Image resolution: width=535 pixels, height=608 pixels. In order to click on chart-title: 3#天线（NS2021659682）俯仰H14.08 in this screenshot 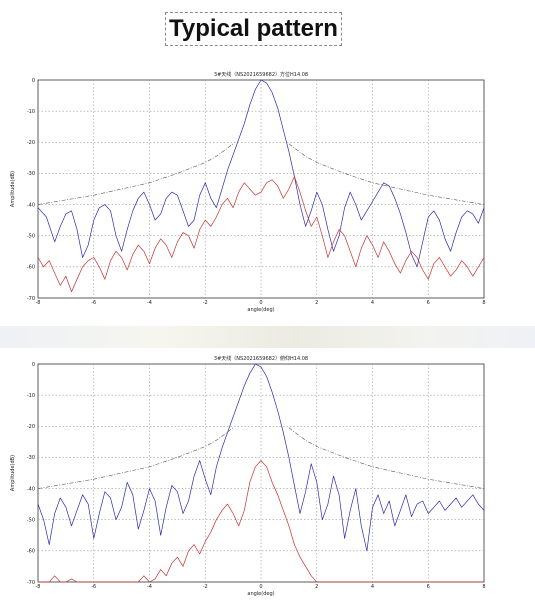, I will do `click(261, 358)`.